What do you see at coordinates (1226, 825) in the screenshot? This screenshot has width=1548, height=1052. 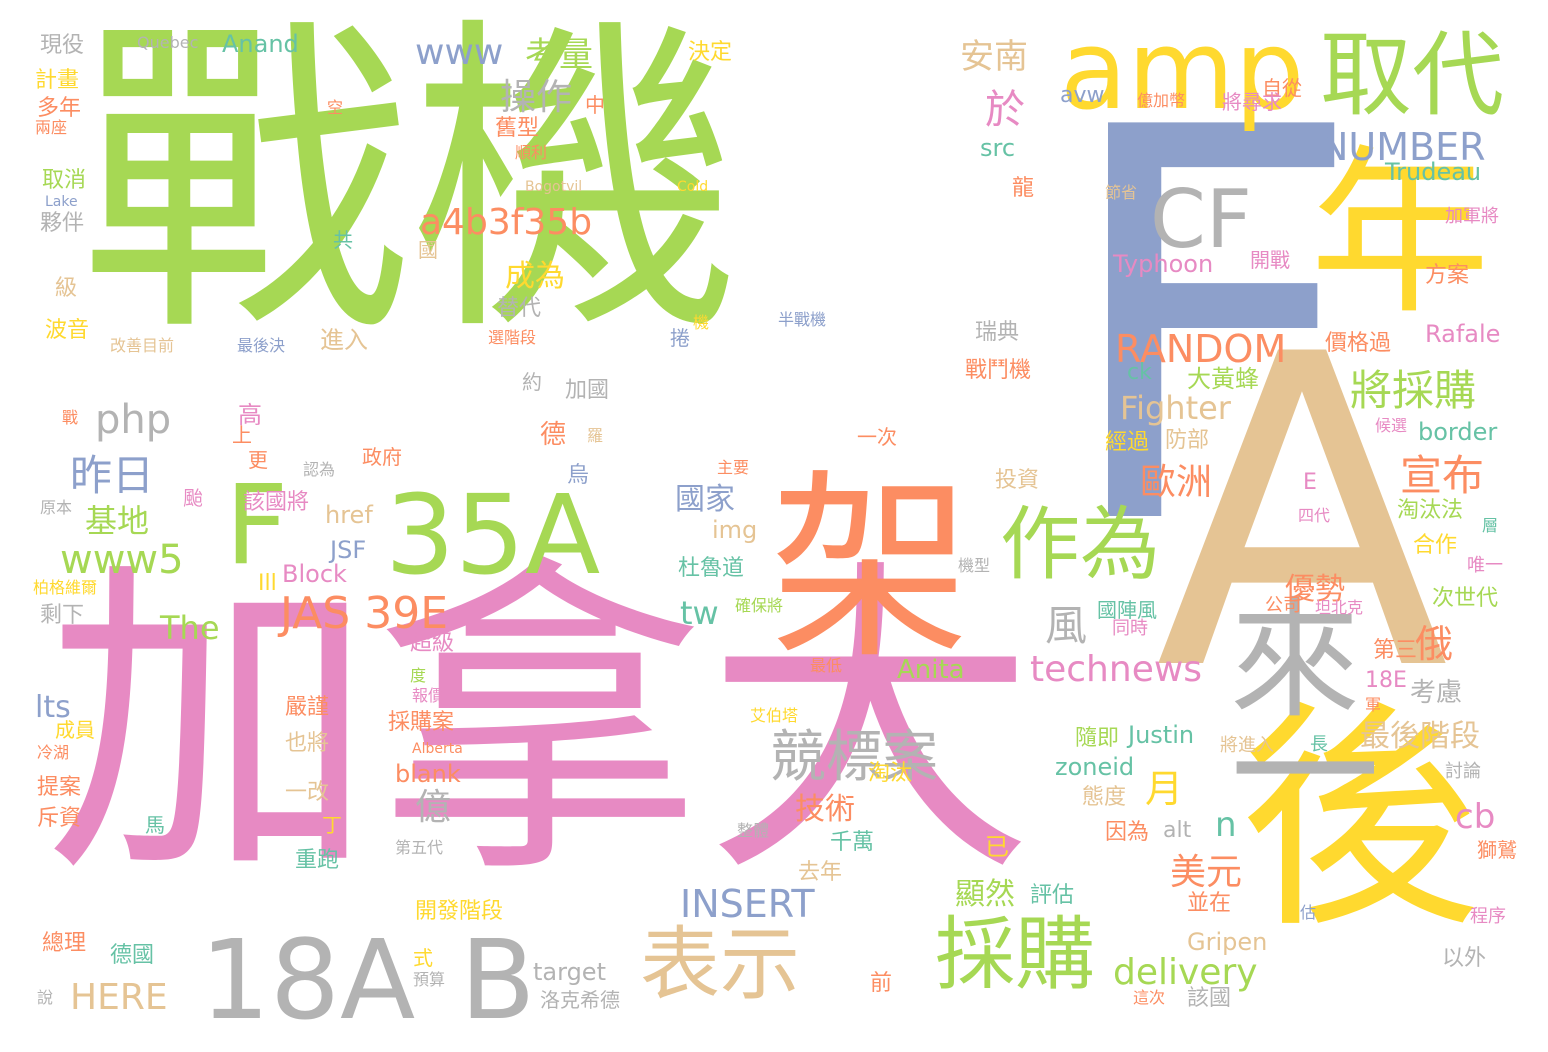 I see `word: n` at bounding box center [1226, 825].